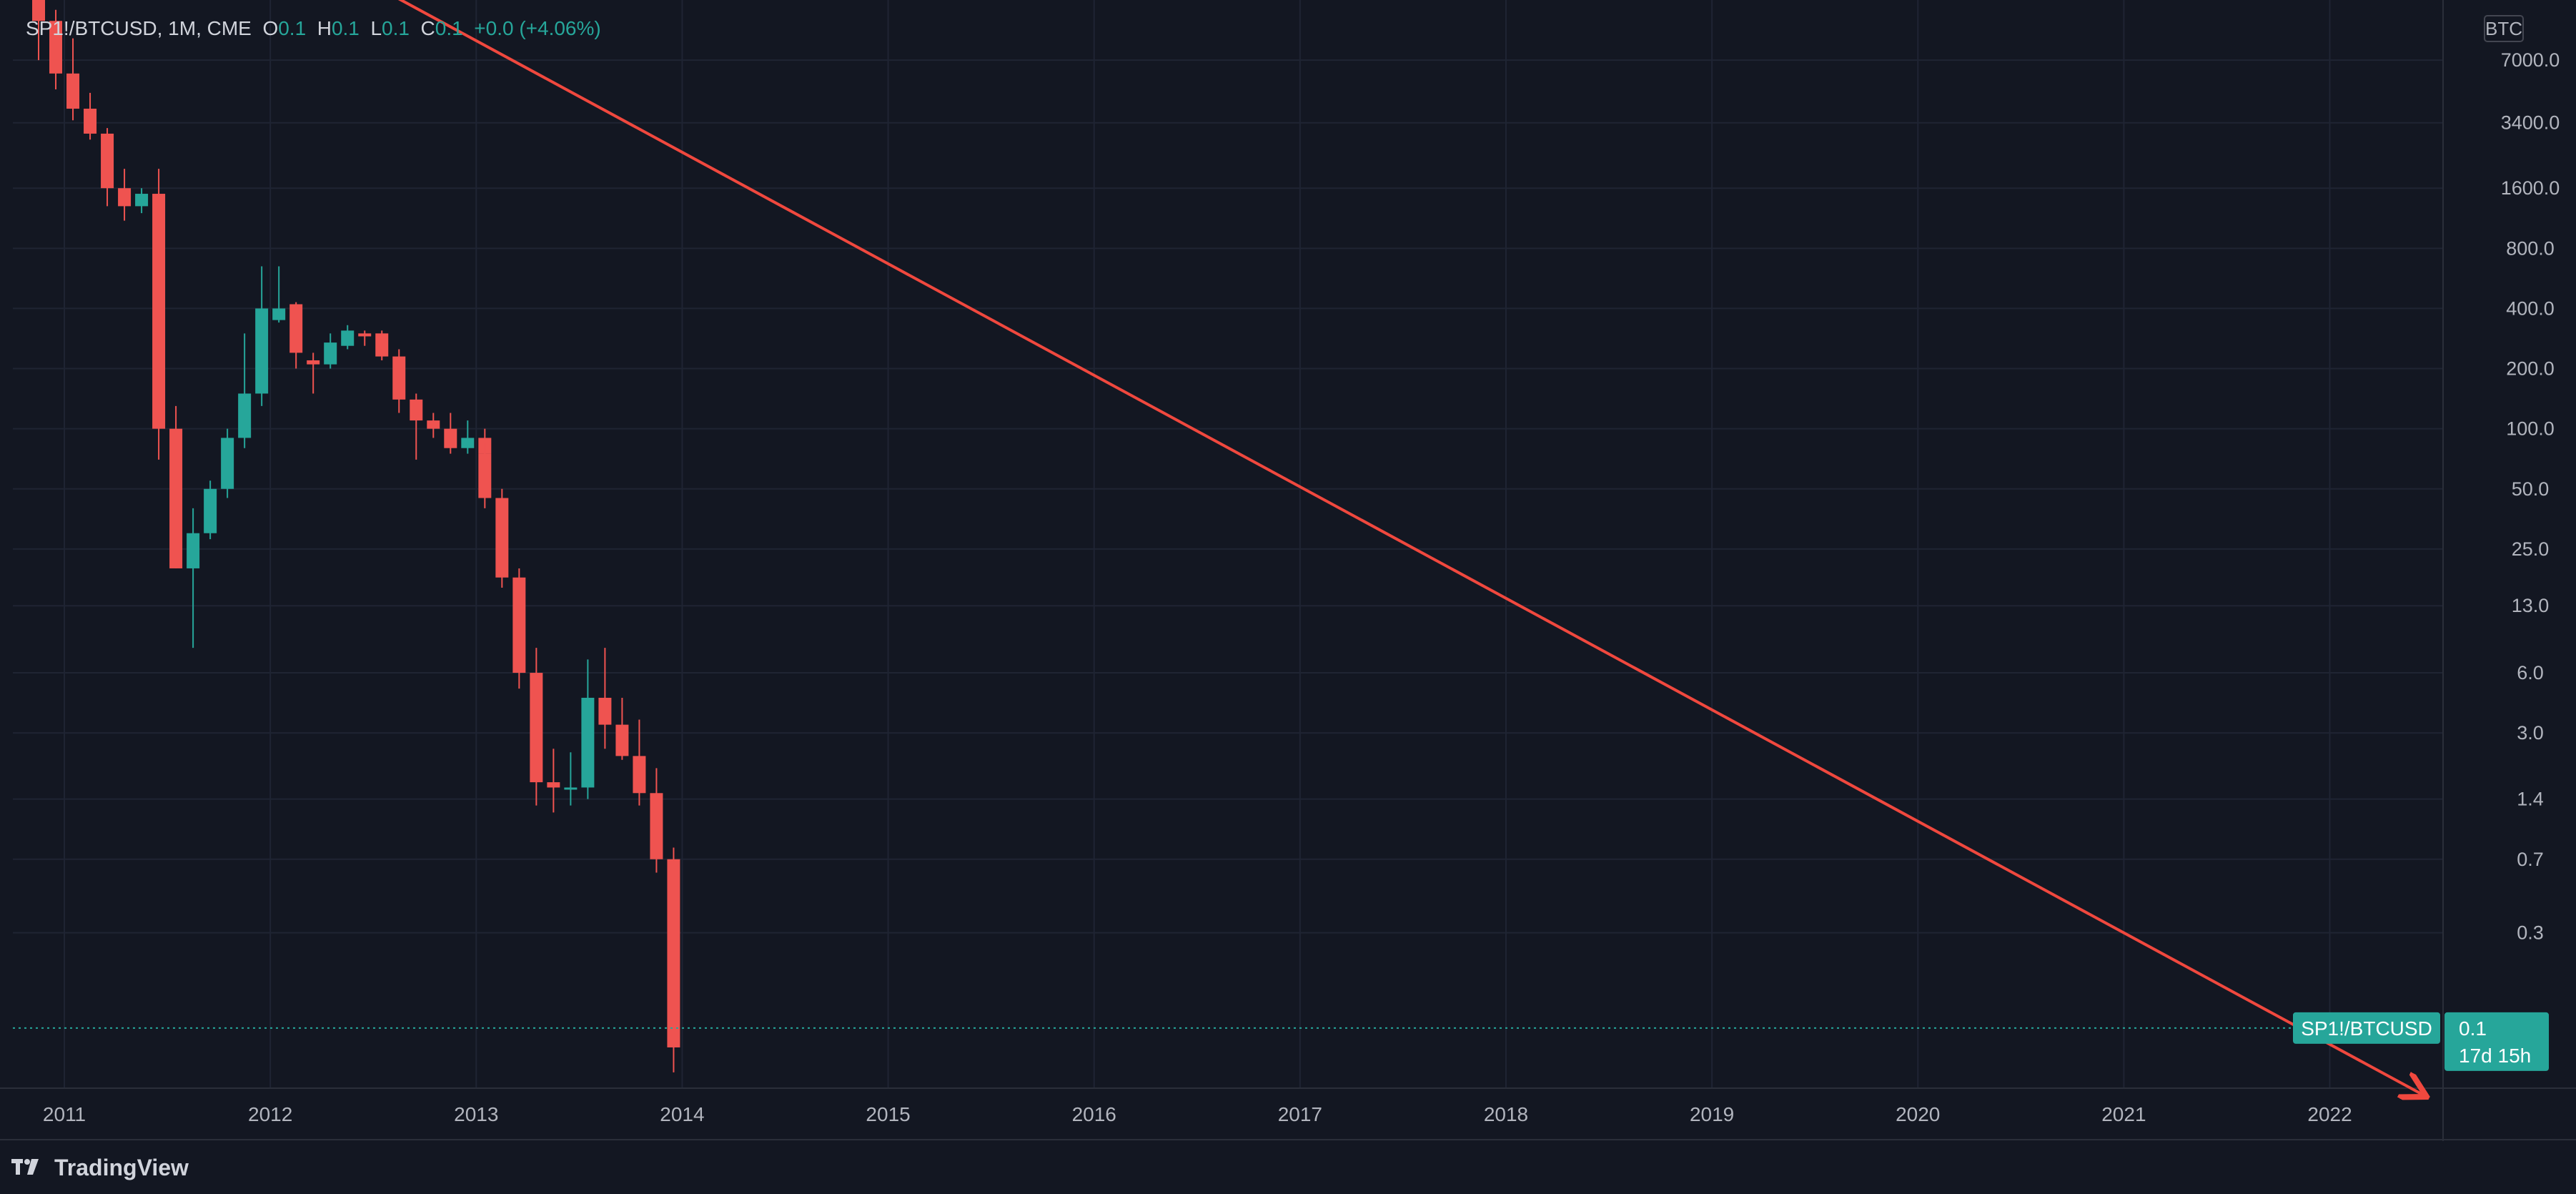 This screenshot has width=2576, height=1194. Describe the element at coordinates (2531, 933) in the screenshot. I see `price-tick-label: 0.3` at that location.